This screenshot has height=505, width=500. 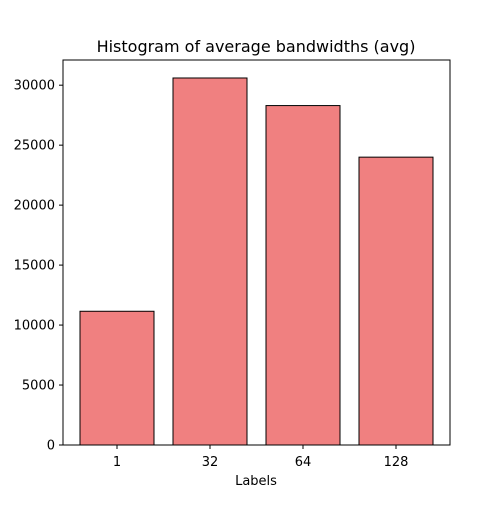 I want to click on chart-title: Histogram of average bandwidths (avg), so click(x=256, y=46).